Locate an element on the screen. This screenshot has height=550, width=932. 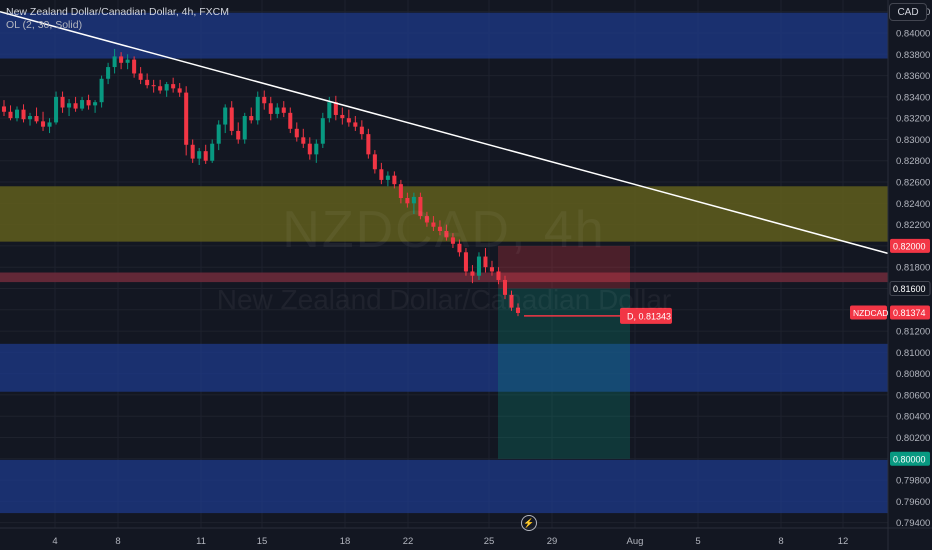
x-tick-label: 4 is located at coordinates (54, 541).